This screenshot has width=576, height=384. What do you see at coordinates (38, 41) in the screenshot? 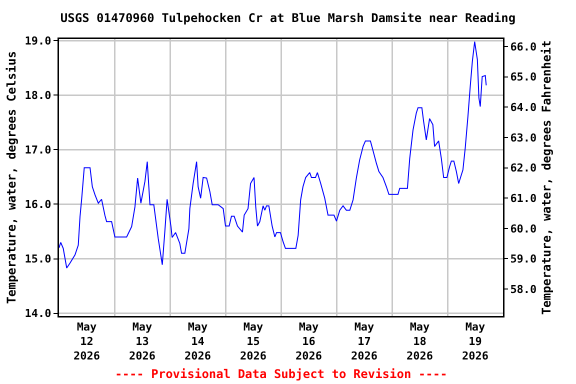
I see `y-tick-label: 19.0` at bounding box center [38, 41].